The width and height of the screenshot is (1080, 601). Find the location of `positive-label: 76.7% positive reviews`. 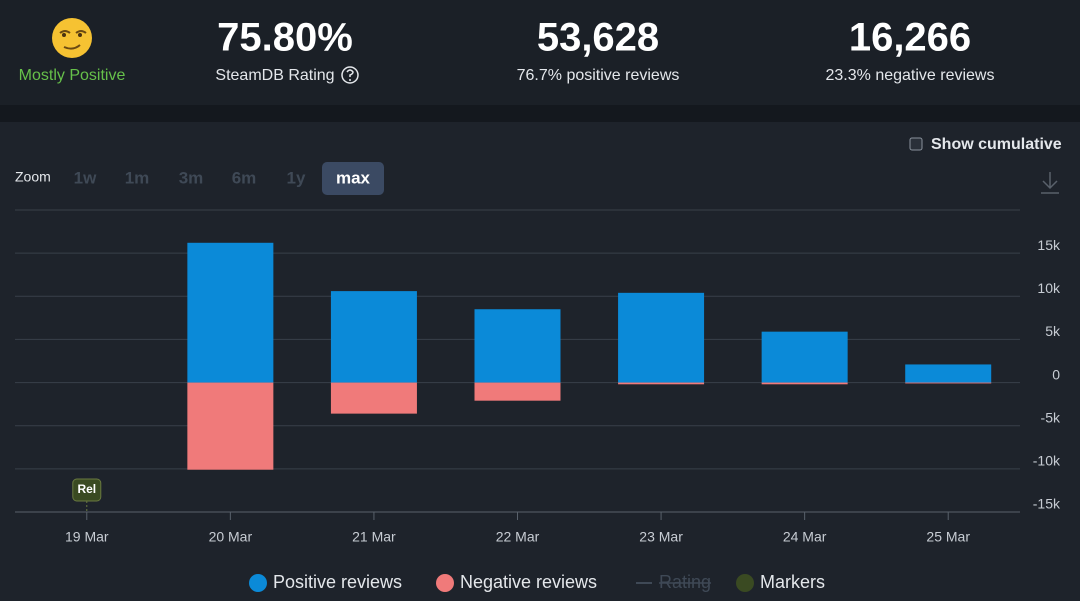

positive-label: 76.7% positive reviews is located at coordinates (598, 75).